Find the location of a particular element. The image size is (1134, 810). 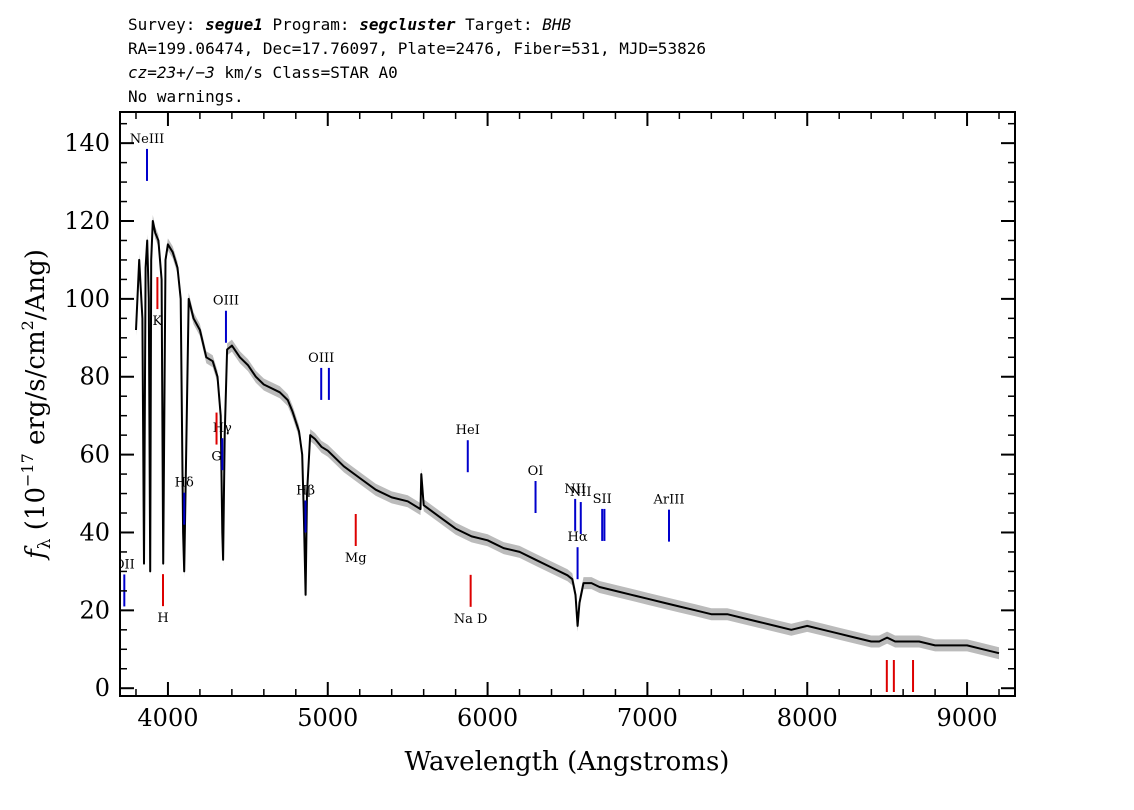

cz-value: cz=23+/−3 is located at coordinates (171, 72).